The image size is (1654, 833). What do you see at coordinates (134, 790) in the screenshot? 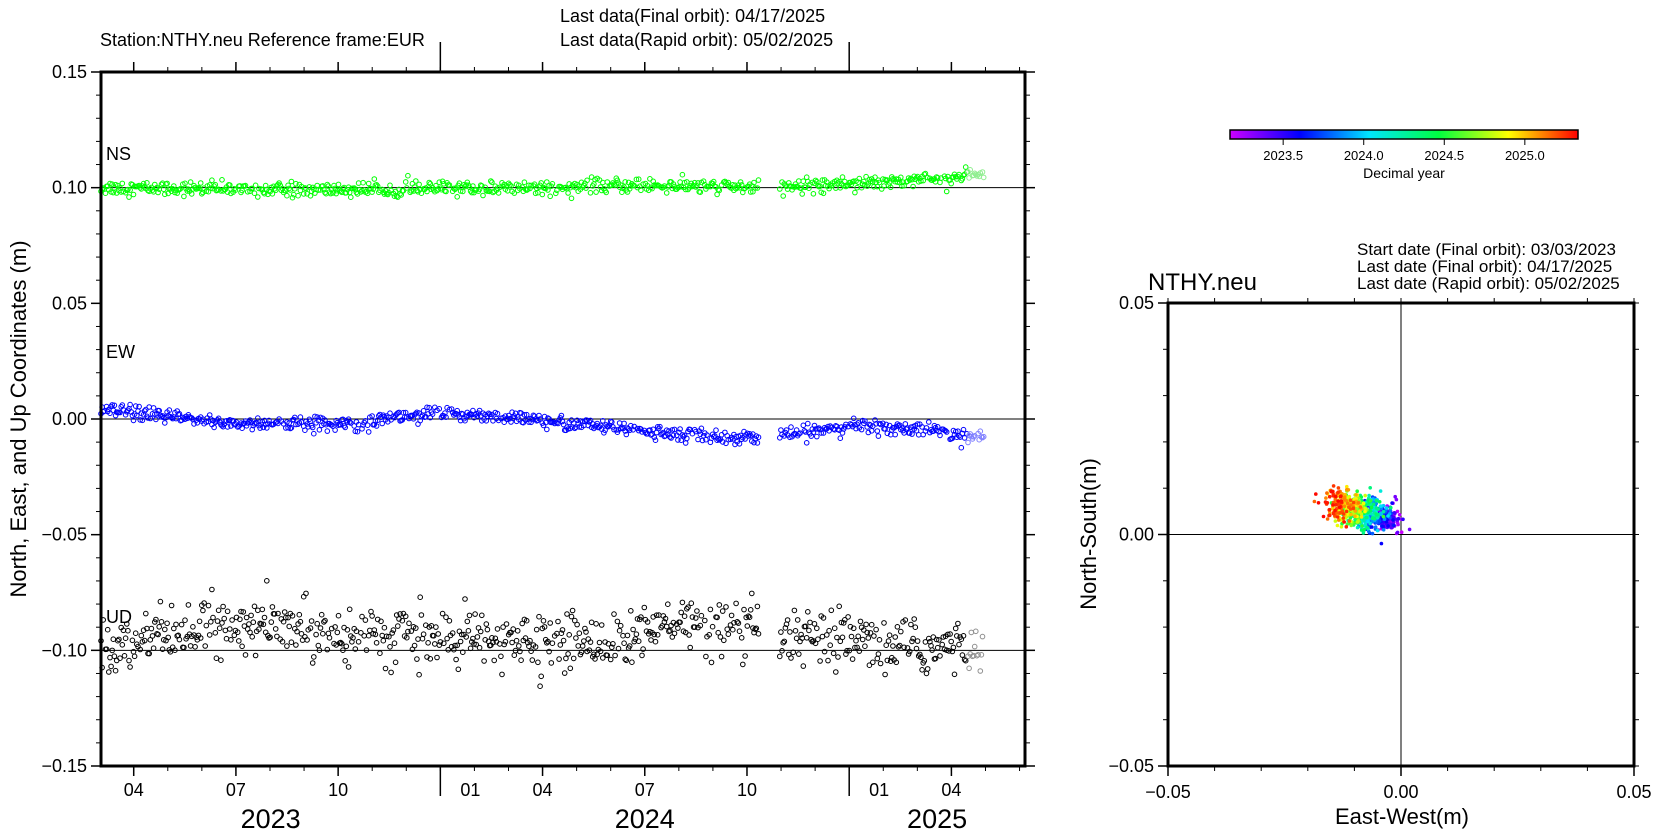
I see `x-month-label: 04` at bounding box center [134, 790].